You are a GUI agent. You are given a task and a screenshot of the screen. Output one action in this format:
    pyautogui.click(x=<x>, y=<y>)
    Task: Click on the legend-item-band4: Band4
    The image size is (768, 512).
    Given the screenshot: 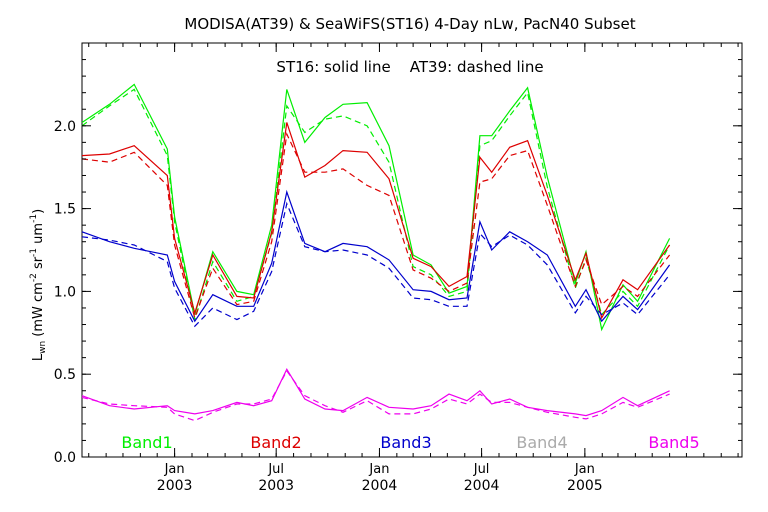 What is the action you would take?
    pyautogui.click(x=541, y=442)
    